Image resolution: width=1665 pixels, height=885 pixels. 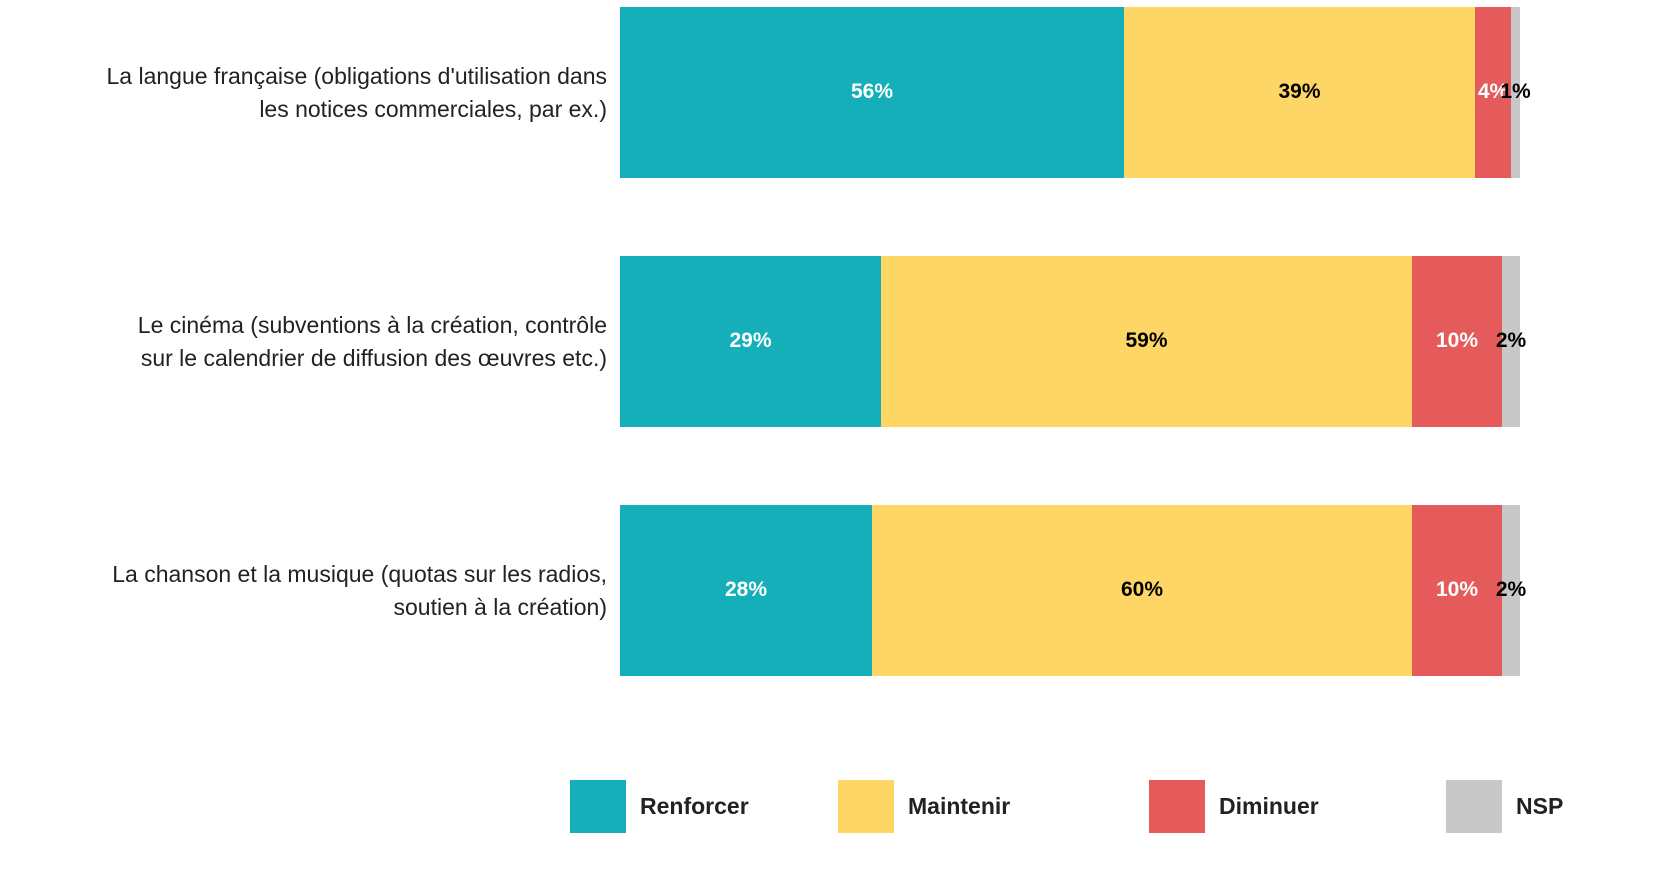 What do you see at coordinates (959, 806) in the screenshot?
I see `legend-label: Maintenir` at bounding box center [959, 806].